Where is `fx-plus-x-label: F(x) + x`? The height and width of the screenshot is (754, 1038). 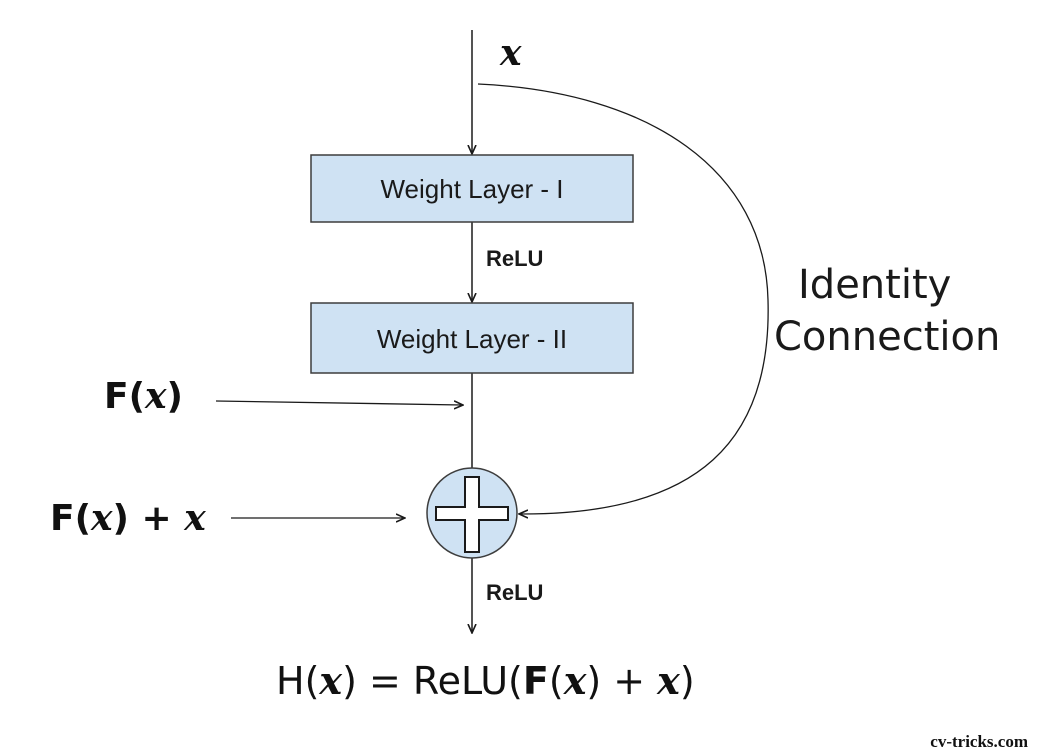 fx-plus-x-label: F(x) + x is located at coordinates (128, 518).